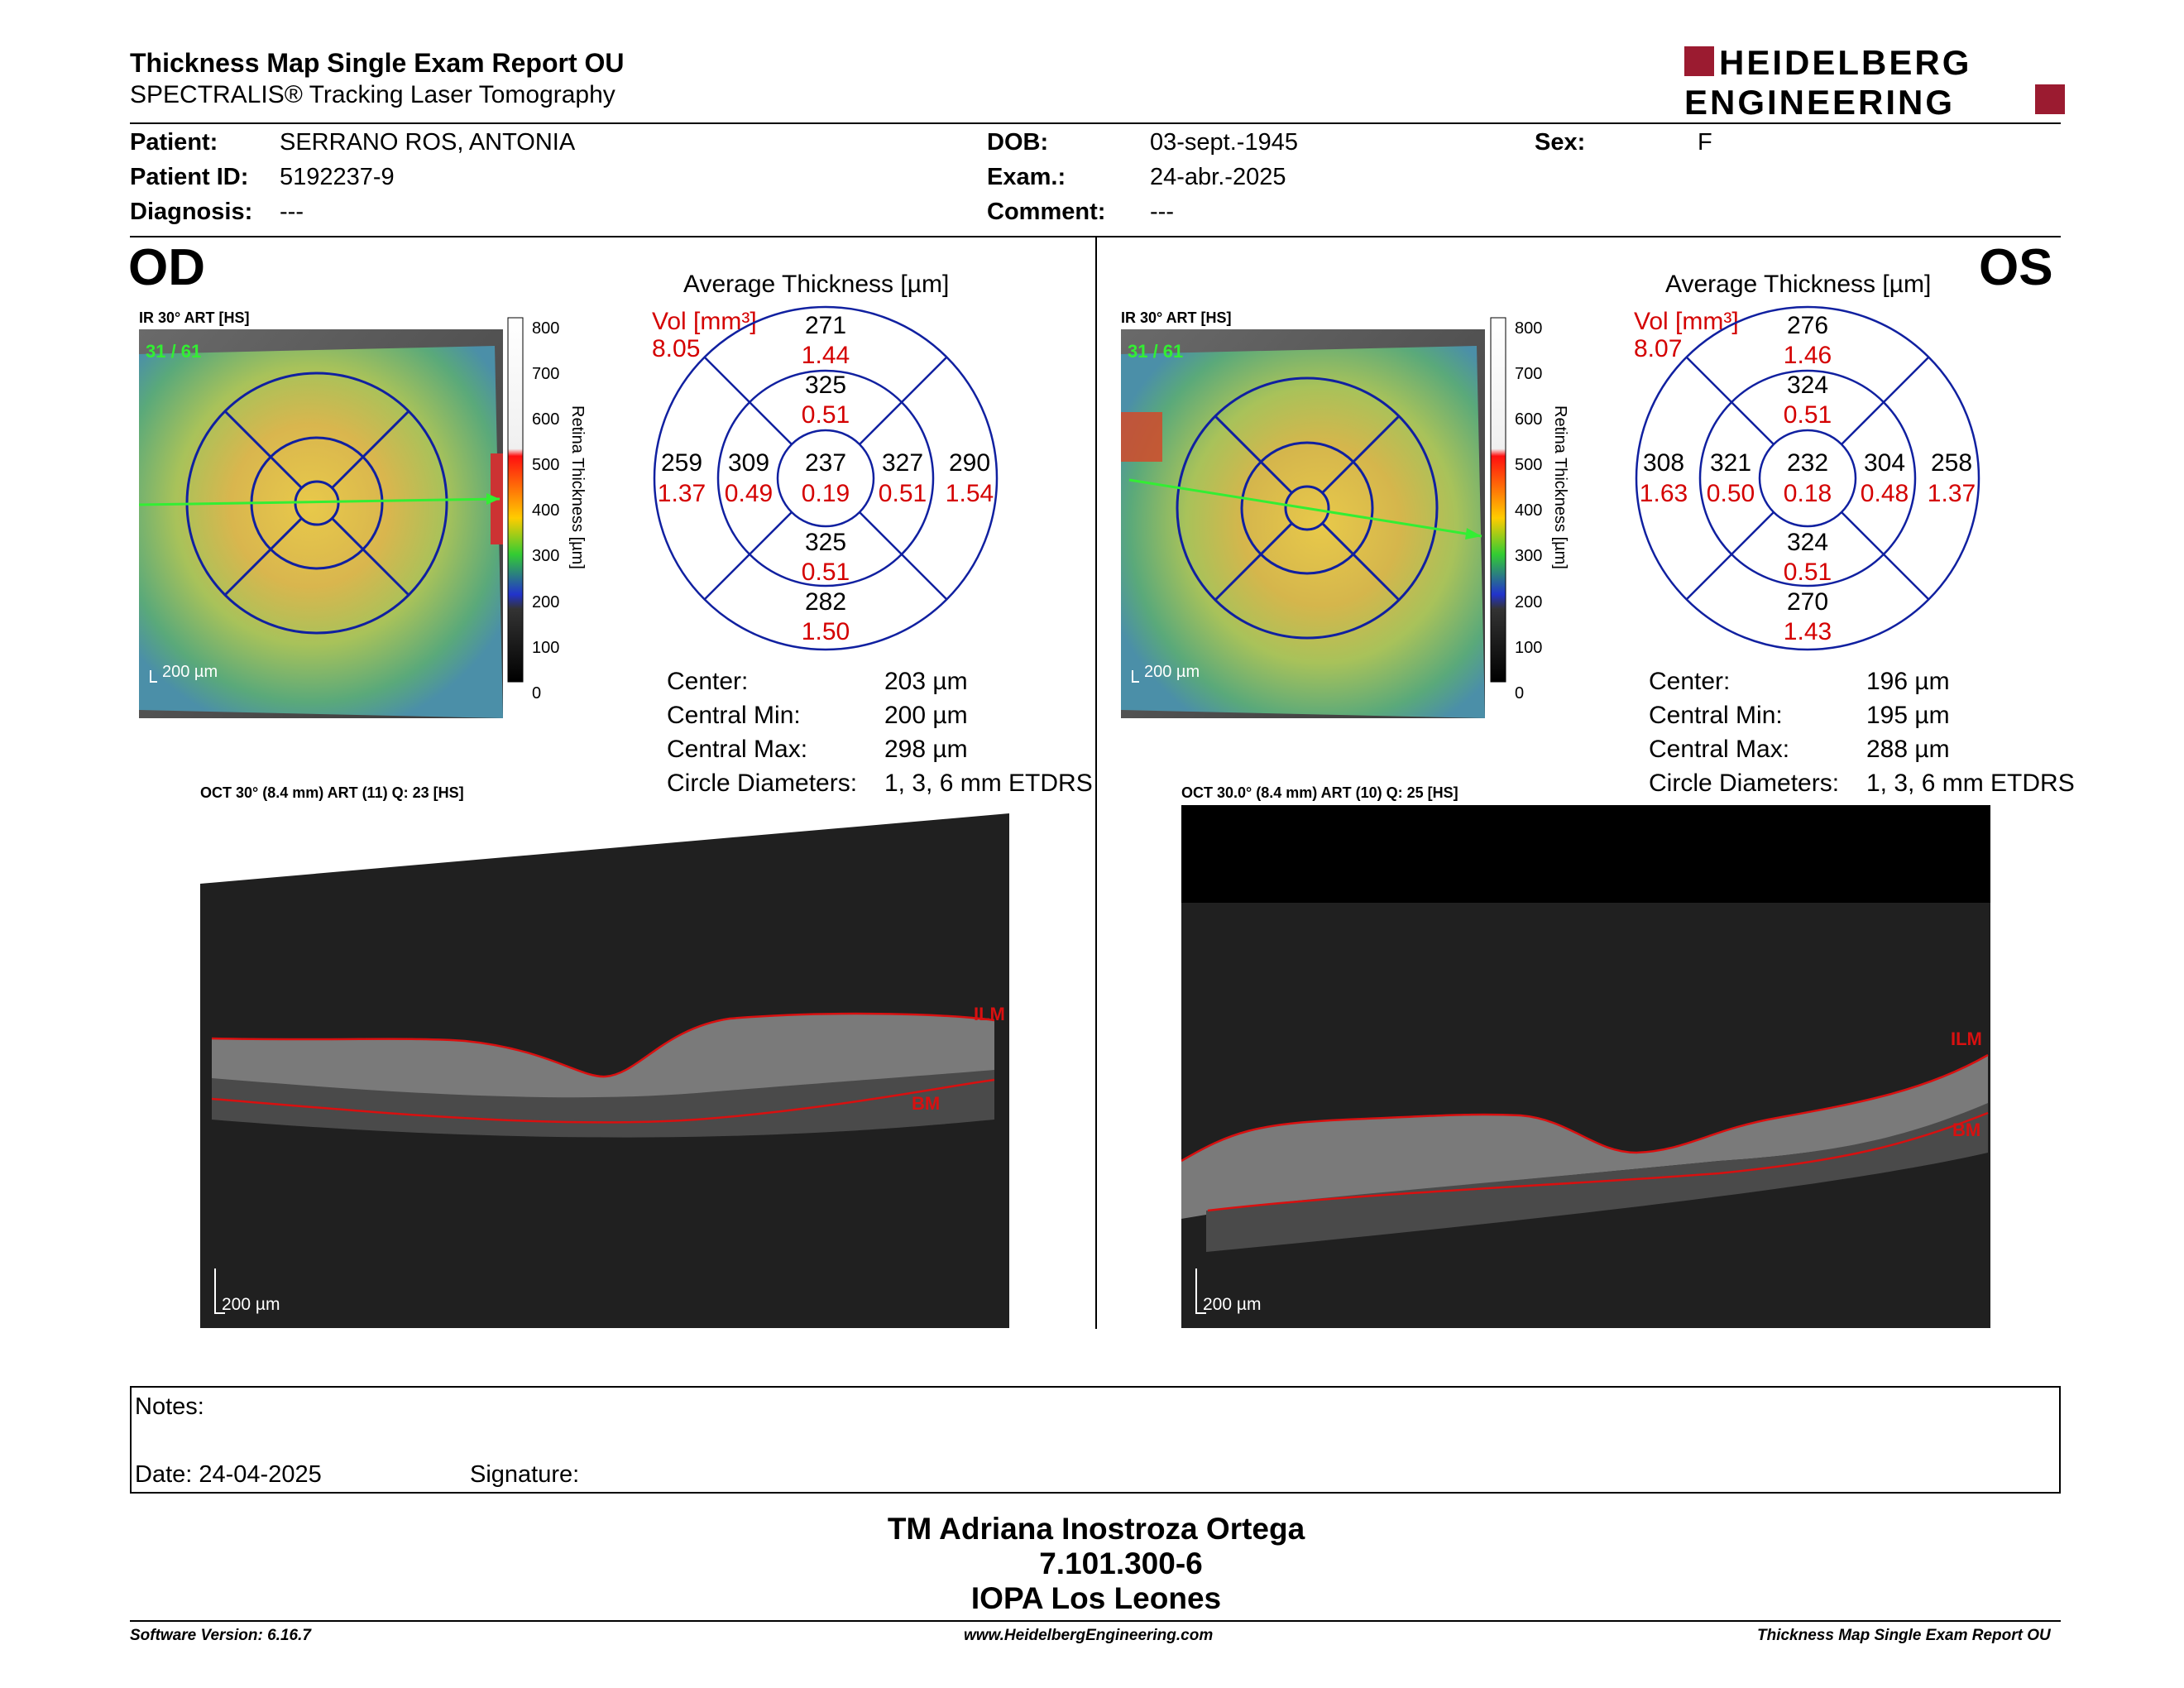 The width and height of the screenshot is (2184, 1688). Describe the element at coordinates (1951, 463) in the screenshot. I see `os-outer-right-thickness: 258` at that location.